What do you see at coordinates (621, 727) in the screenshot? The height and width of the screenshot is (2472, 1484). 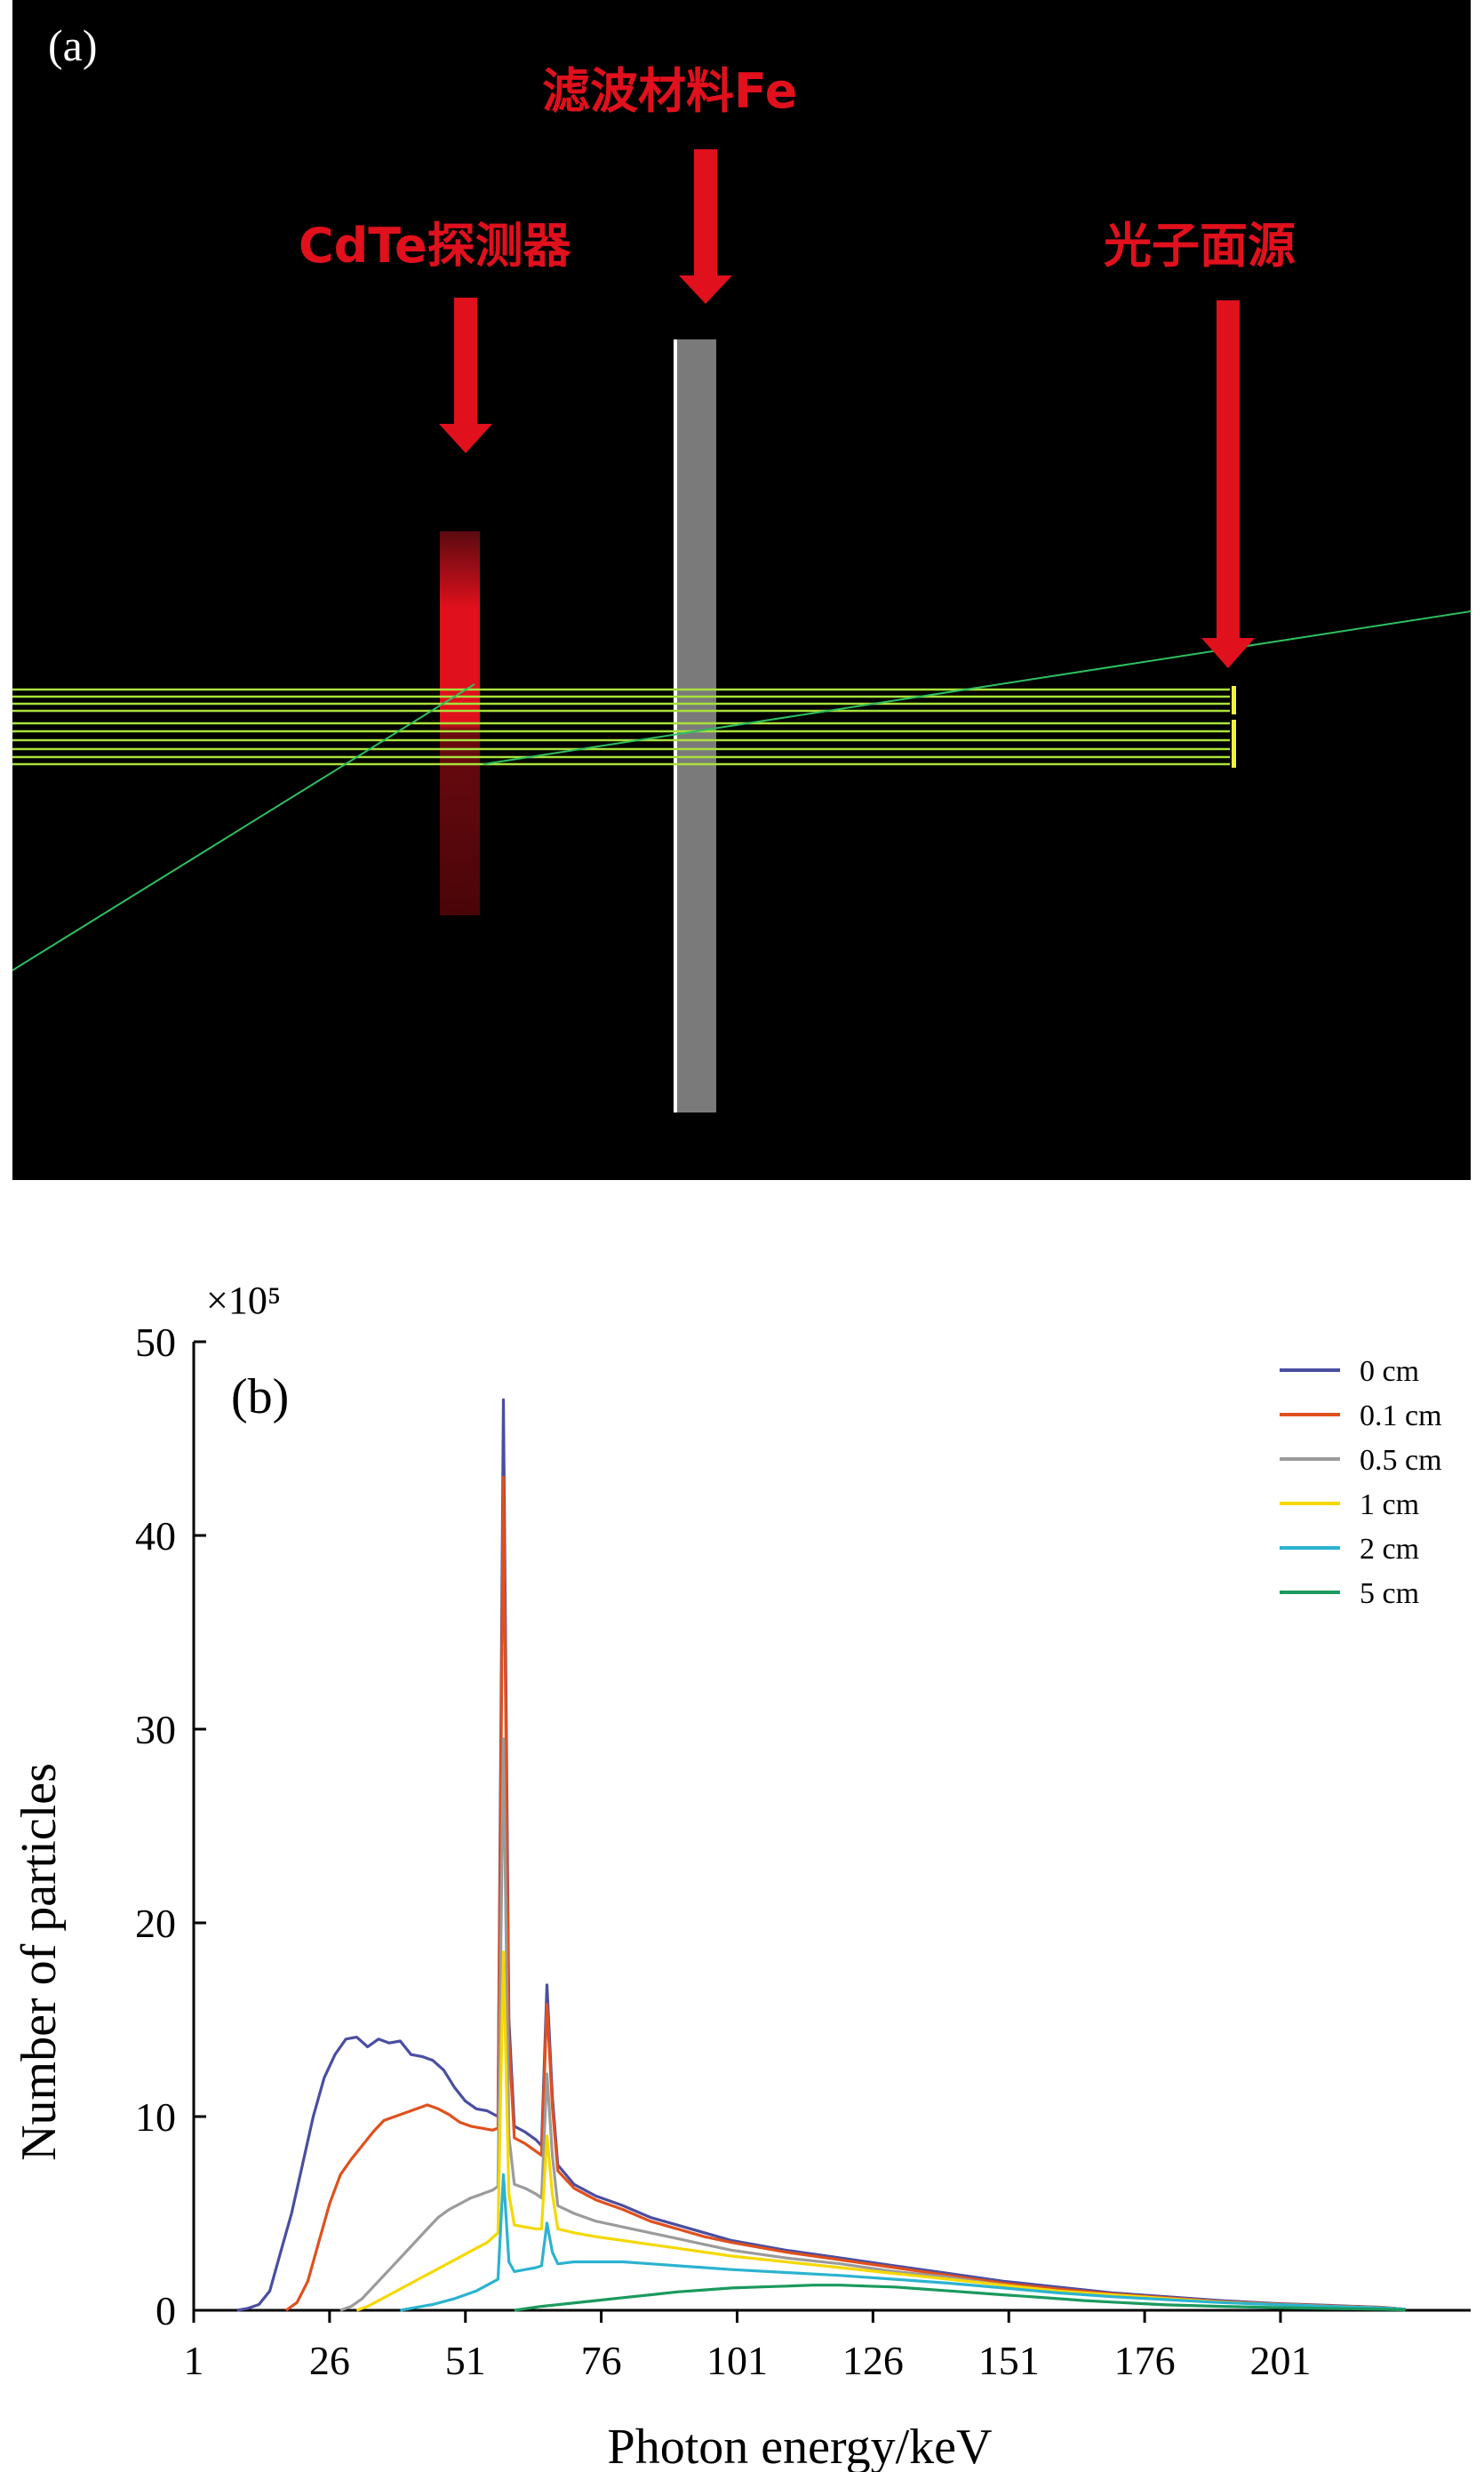 I see `photon-beam-lines` at bounding box center [621, 727].